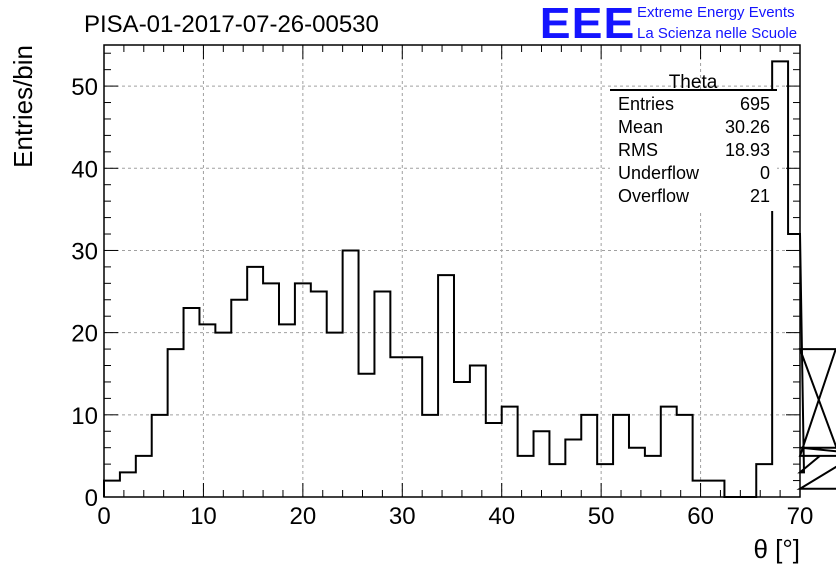 This screenshot has height=577, width=836. What do you see at coordinates (760, 196) in the screenshot?
I see `stats-row-value: 21` at bounding box center [760, 196].